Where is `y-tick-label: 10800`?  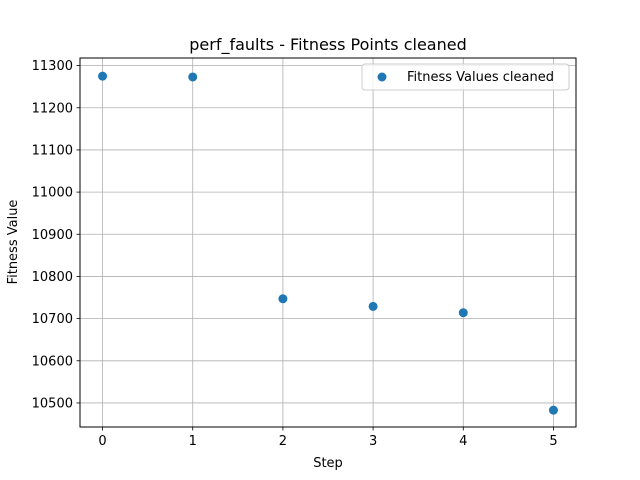 y-tick-label: 10800 is located at coordinates (52, 277).